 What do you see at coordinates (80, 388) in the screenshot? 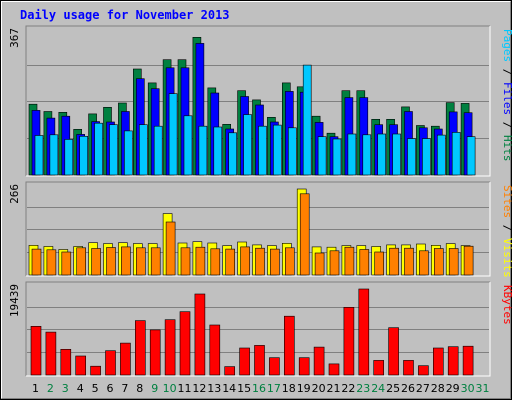
I see `x-tick-label-day-4: 4` at bounding box center [80, 388].